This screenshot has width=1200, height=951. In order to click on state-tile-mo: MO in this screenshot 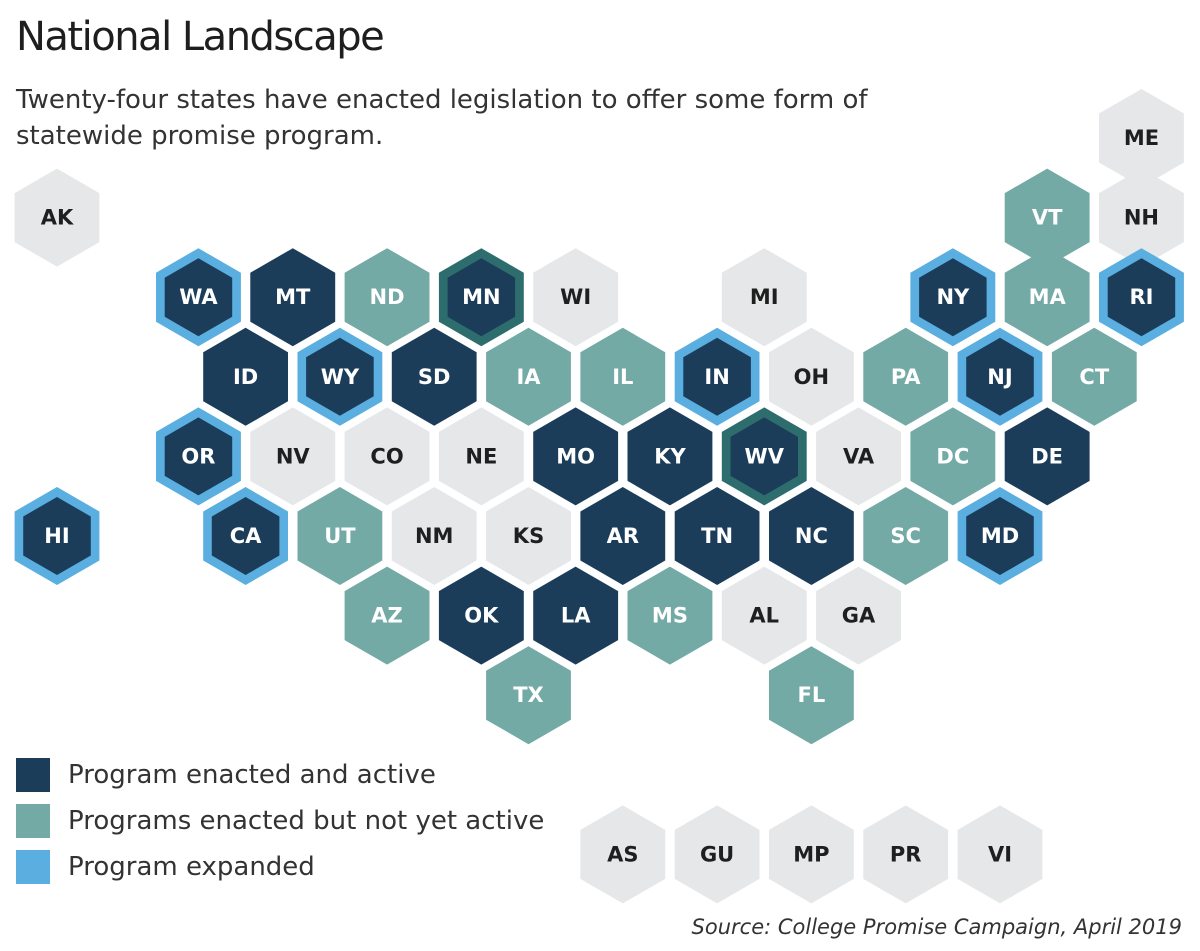, I will do `click(576, 456)`.